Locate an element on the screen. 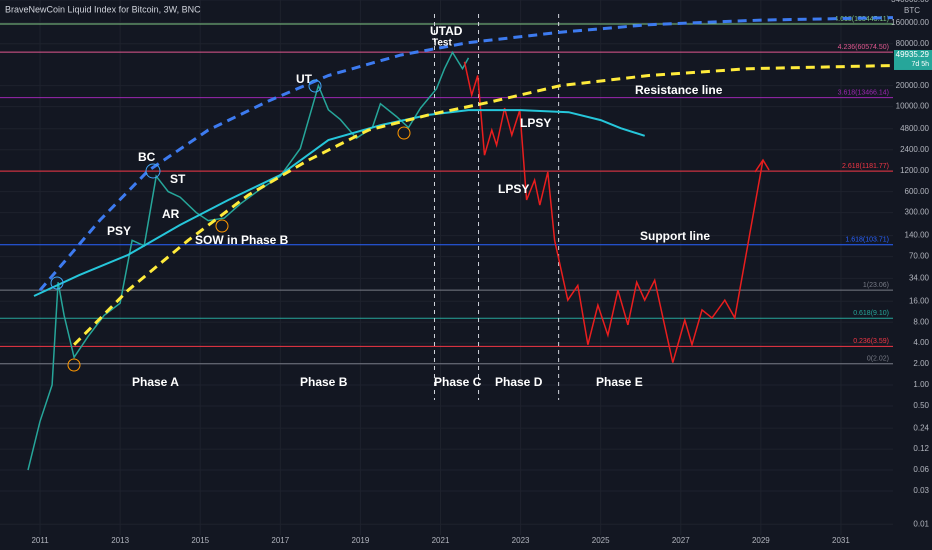  x-tick-label: 2025 is located at coordinates (601, 540).